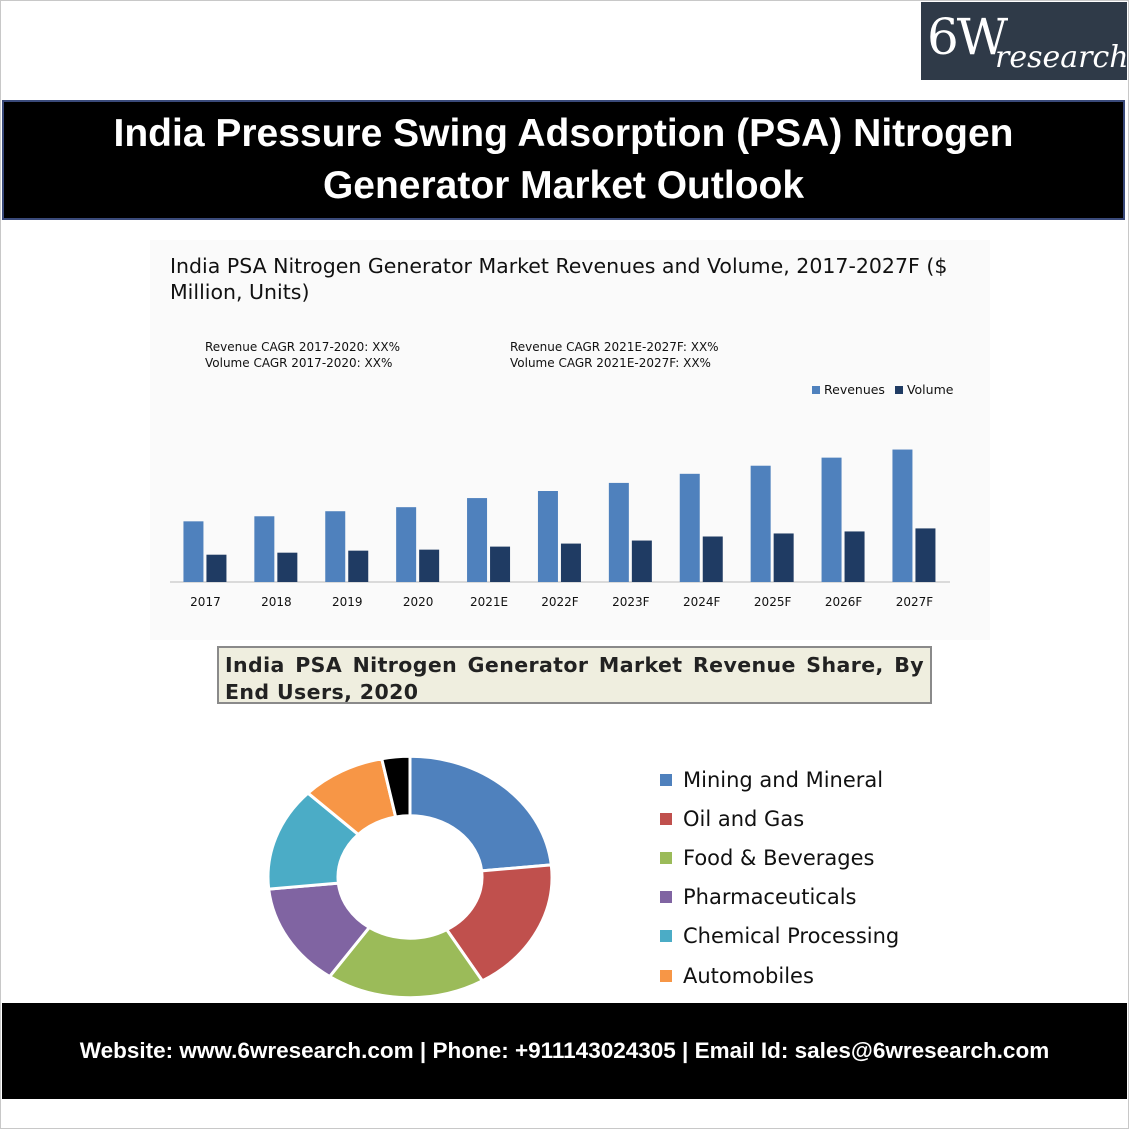 The width and height of the screenshot is (1129, 1129). I want to click on donut-slice-mining-and-mineral, so click(480, 813).